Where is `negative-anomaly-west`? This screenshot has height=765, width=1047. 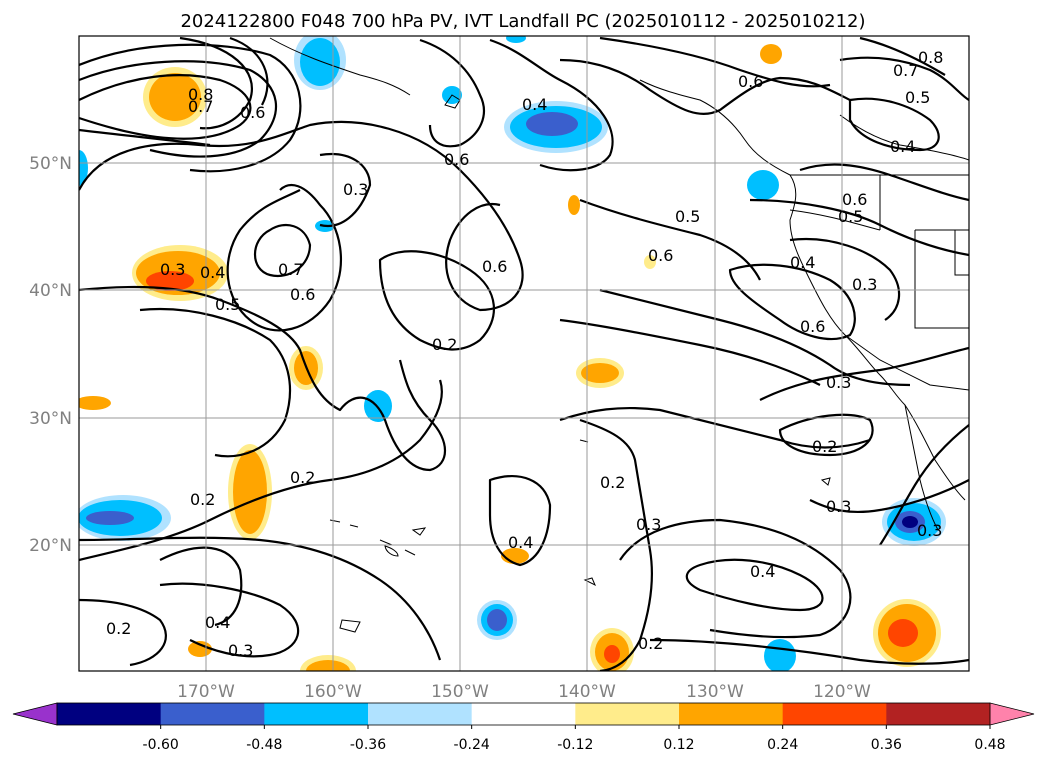 negative-anomaly-west is located at coordinates (125, 518).